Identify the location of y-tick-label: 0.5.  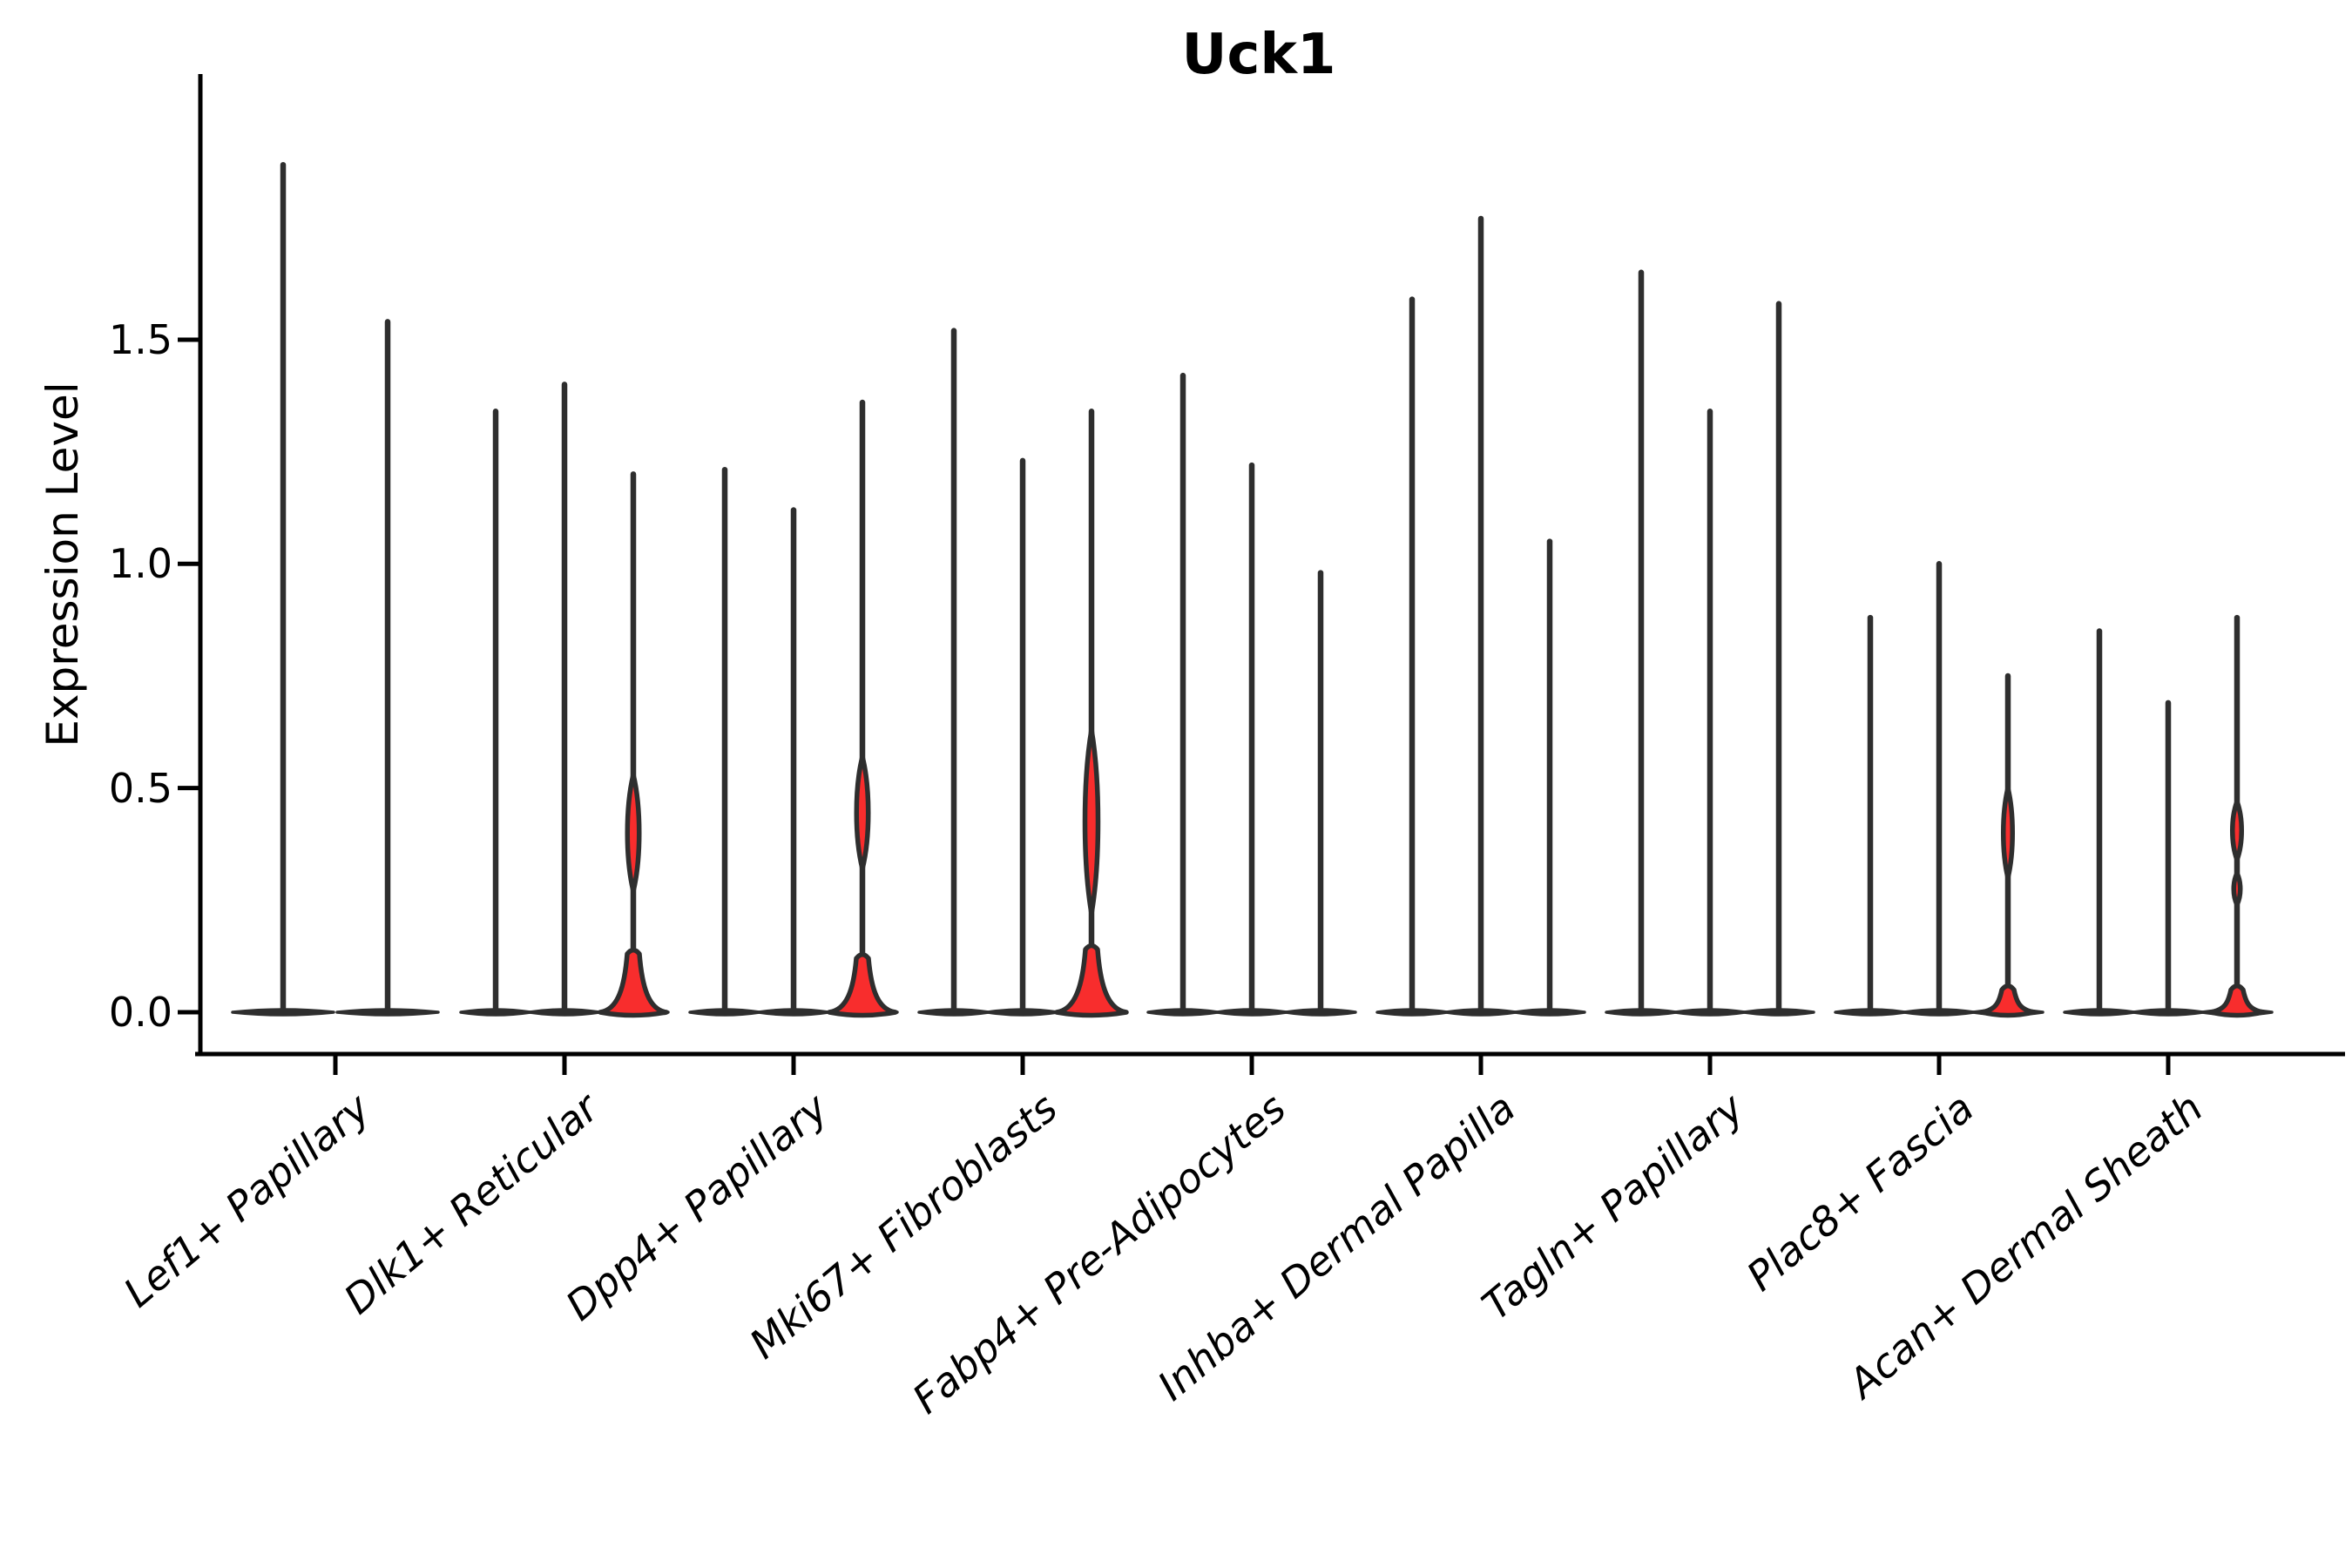
(140, 788).